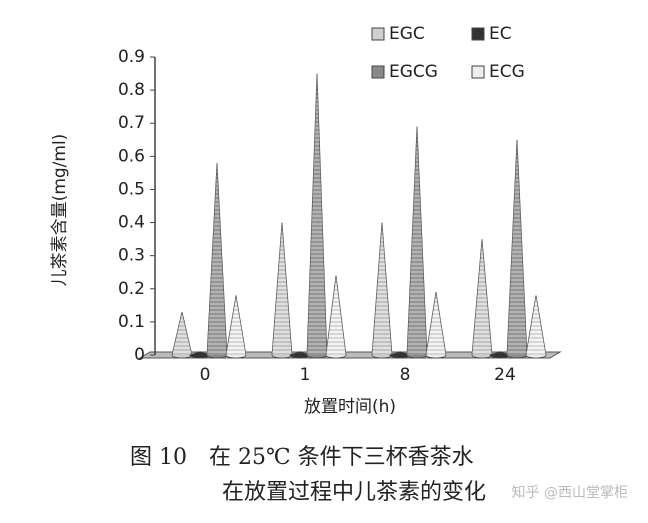 This screenshot has height=523, width=648. I want to click on caption-line-1: 图 10 在 25℃ 条件下三杯香茶水, so click(302, 457).